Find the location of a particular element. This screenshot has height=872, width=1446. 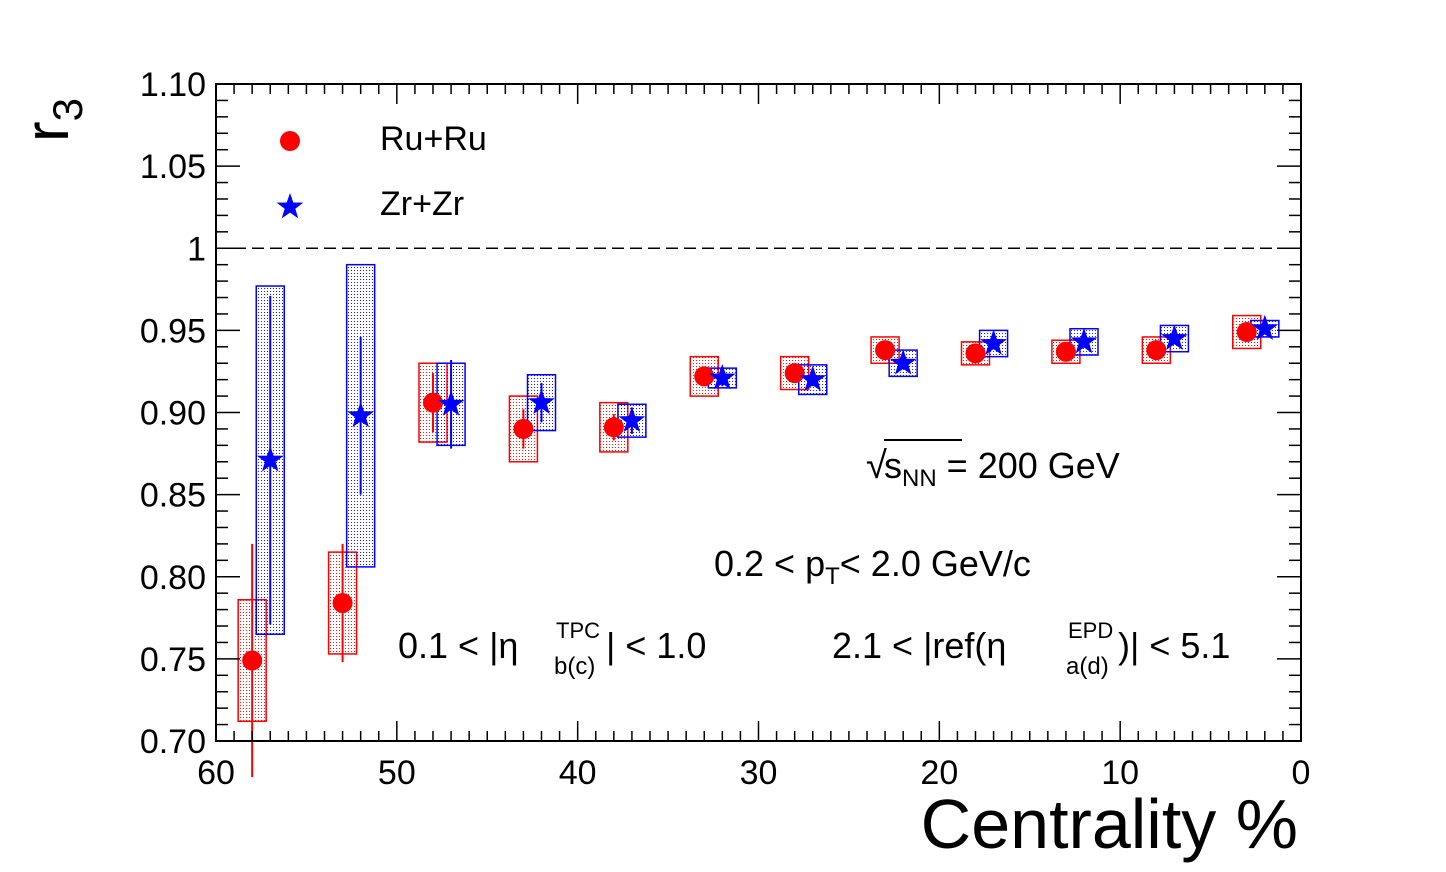

energy-subscript: NN is located at coordinates (919, 478).